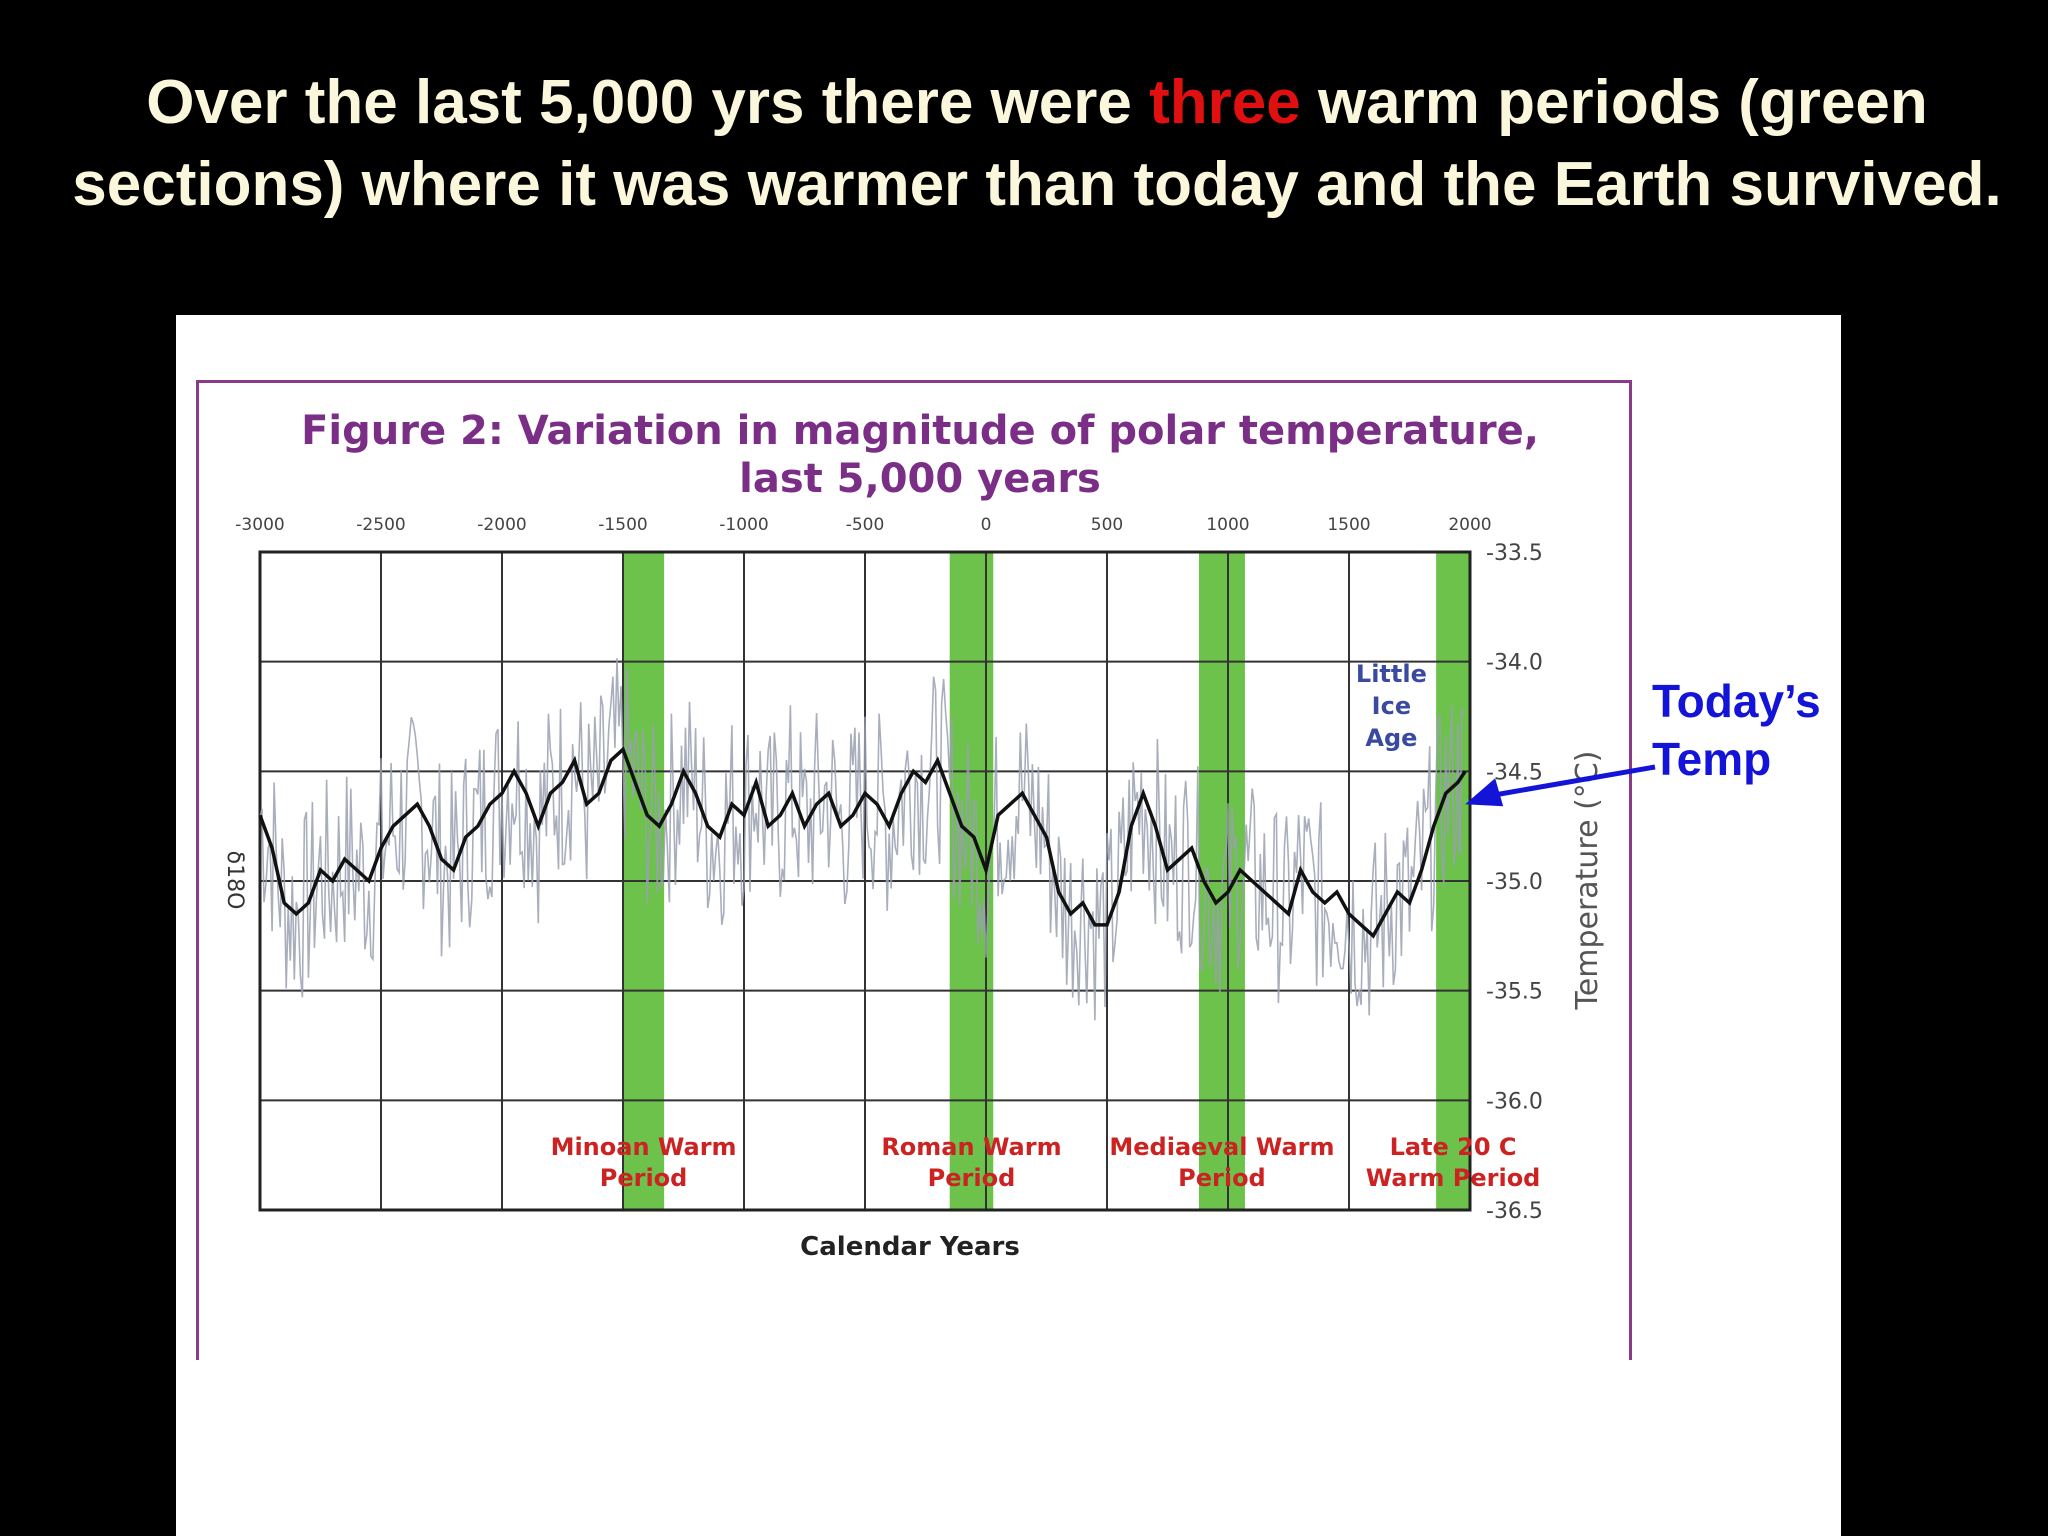 The width and height of the screenshot is (2048, 1536). What do you see at coordinates (644, 1147) in the screenshot?
I see `warm-period-label-0-line1: Minoan Warm` at bounding box center [644, 1147].